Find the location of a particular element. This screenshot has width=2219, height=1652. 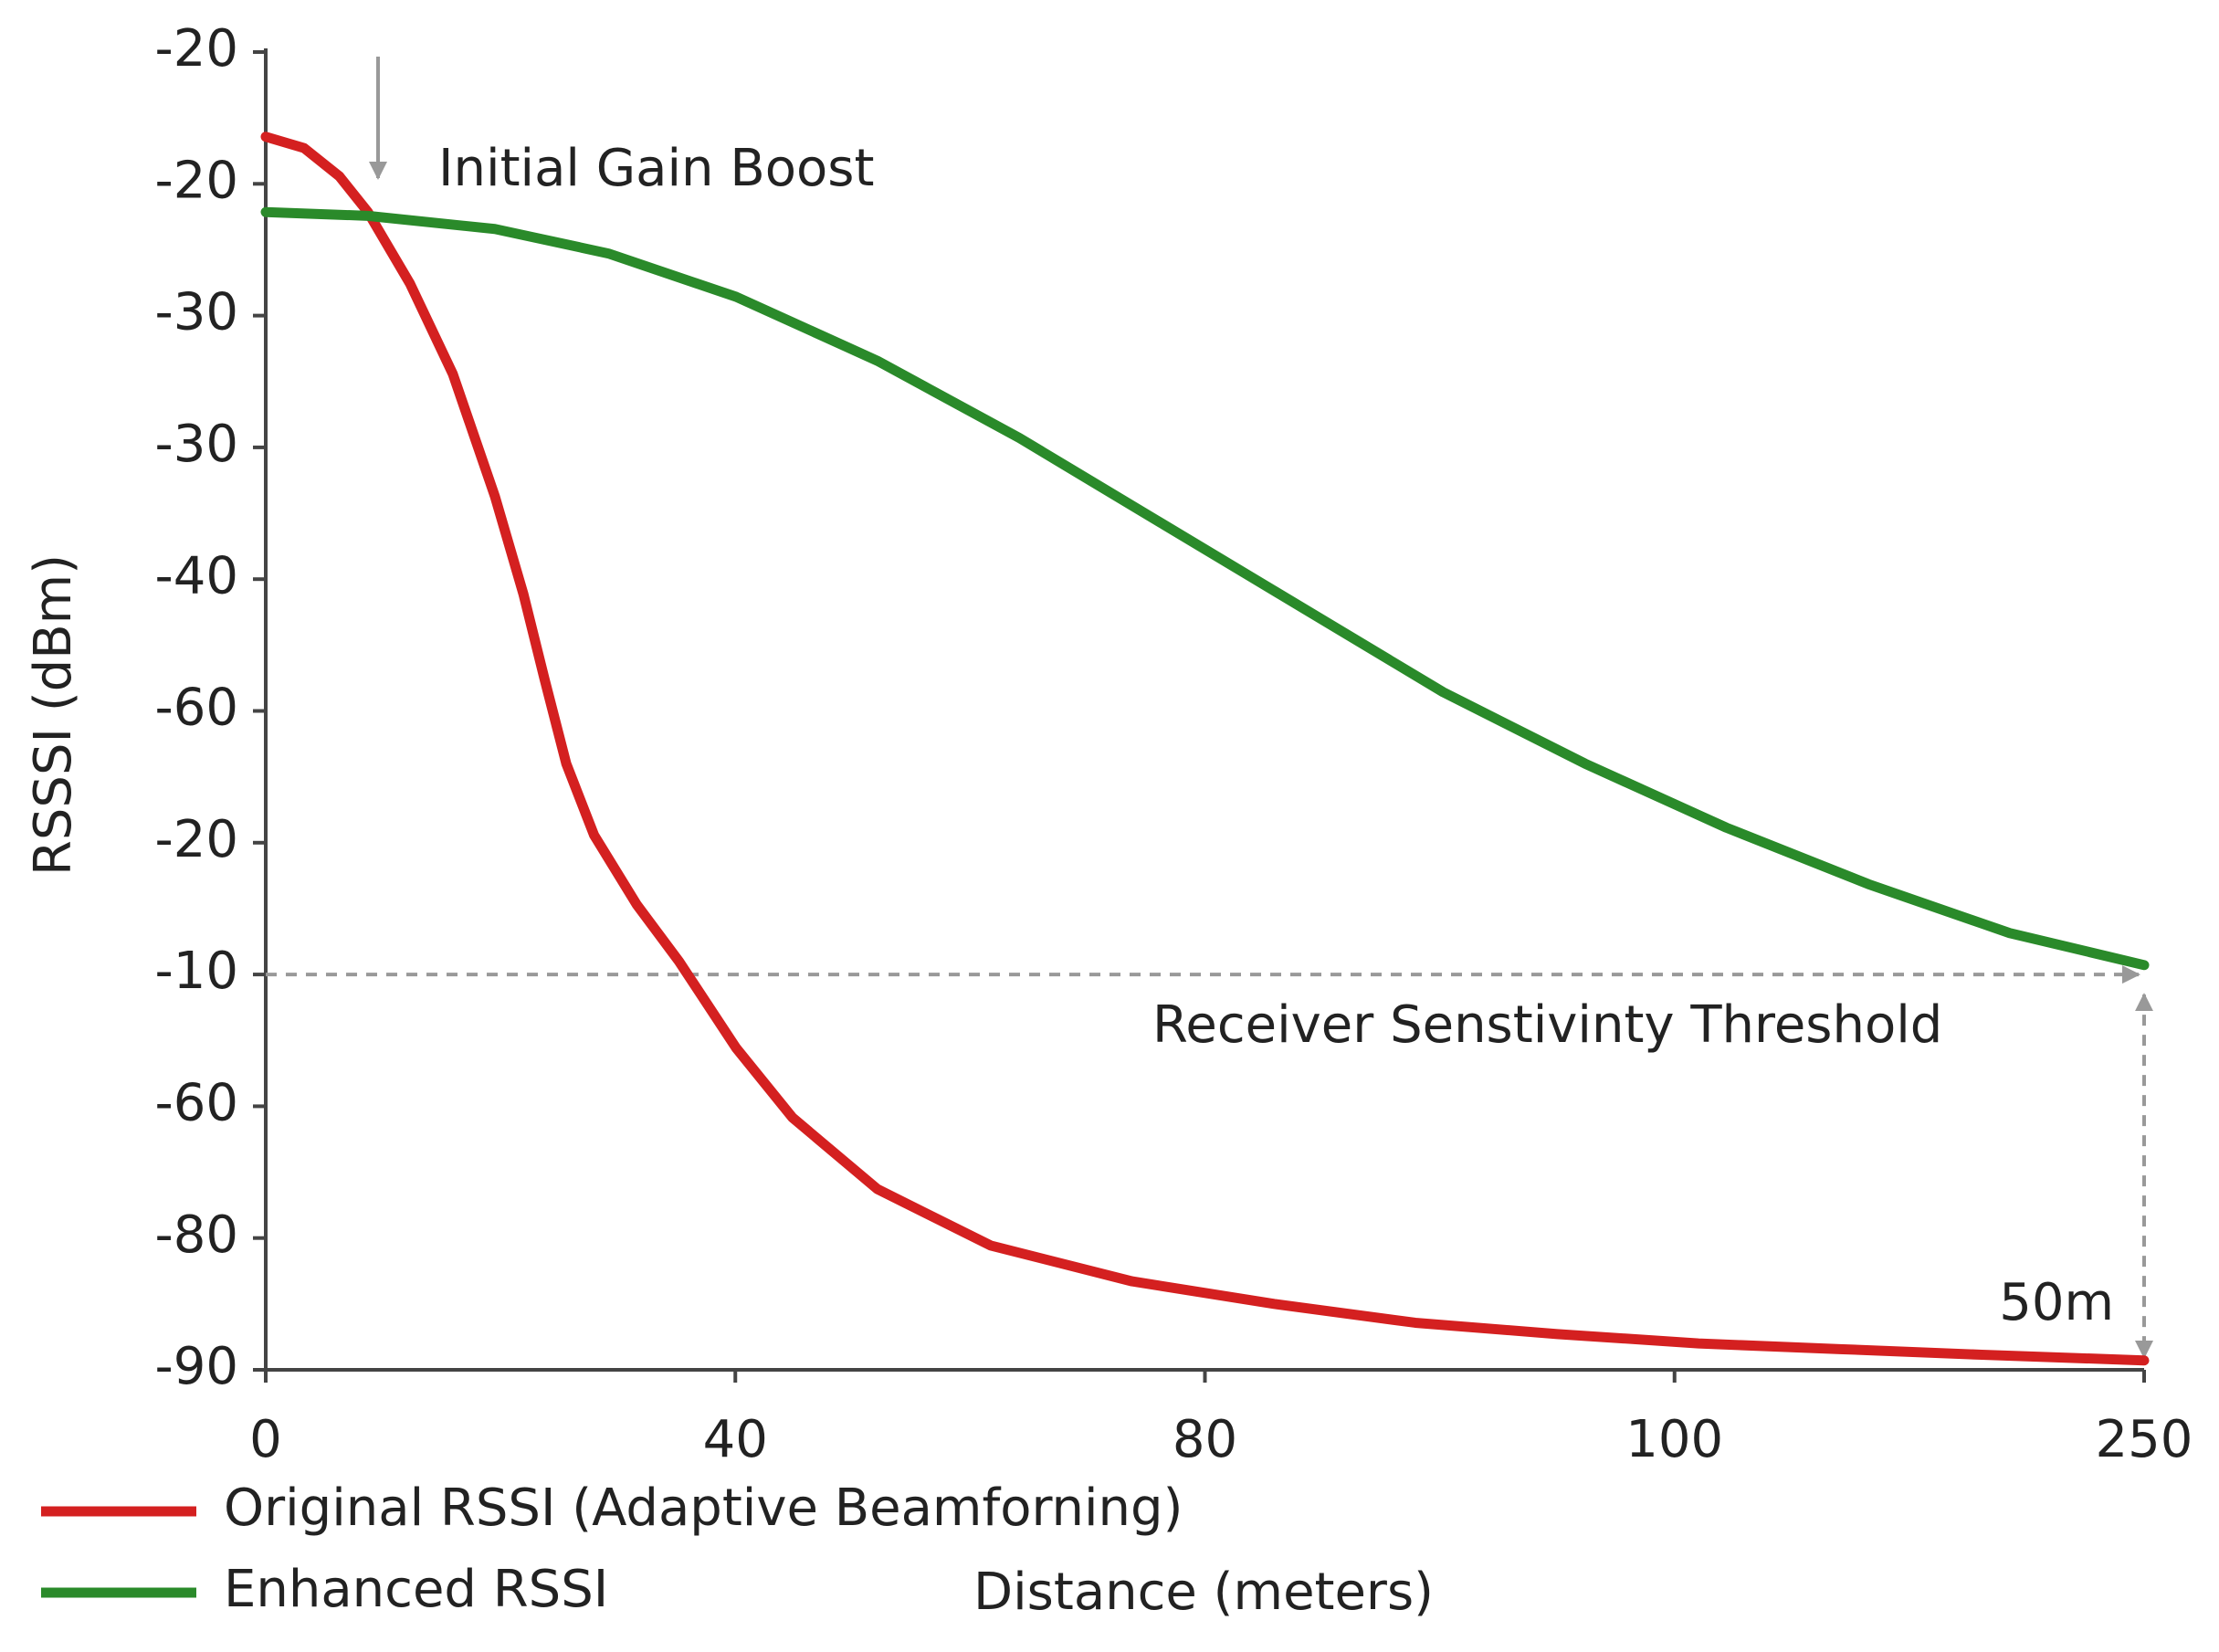

annotation: 50m is located at coordinates (2056, 1302).